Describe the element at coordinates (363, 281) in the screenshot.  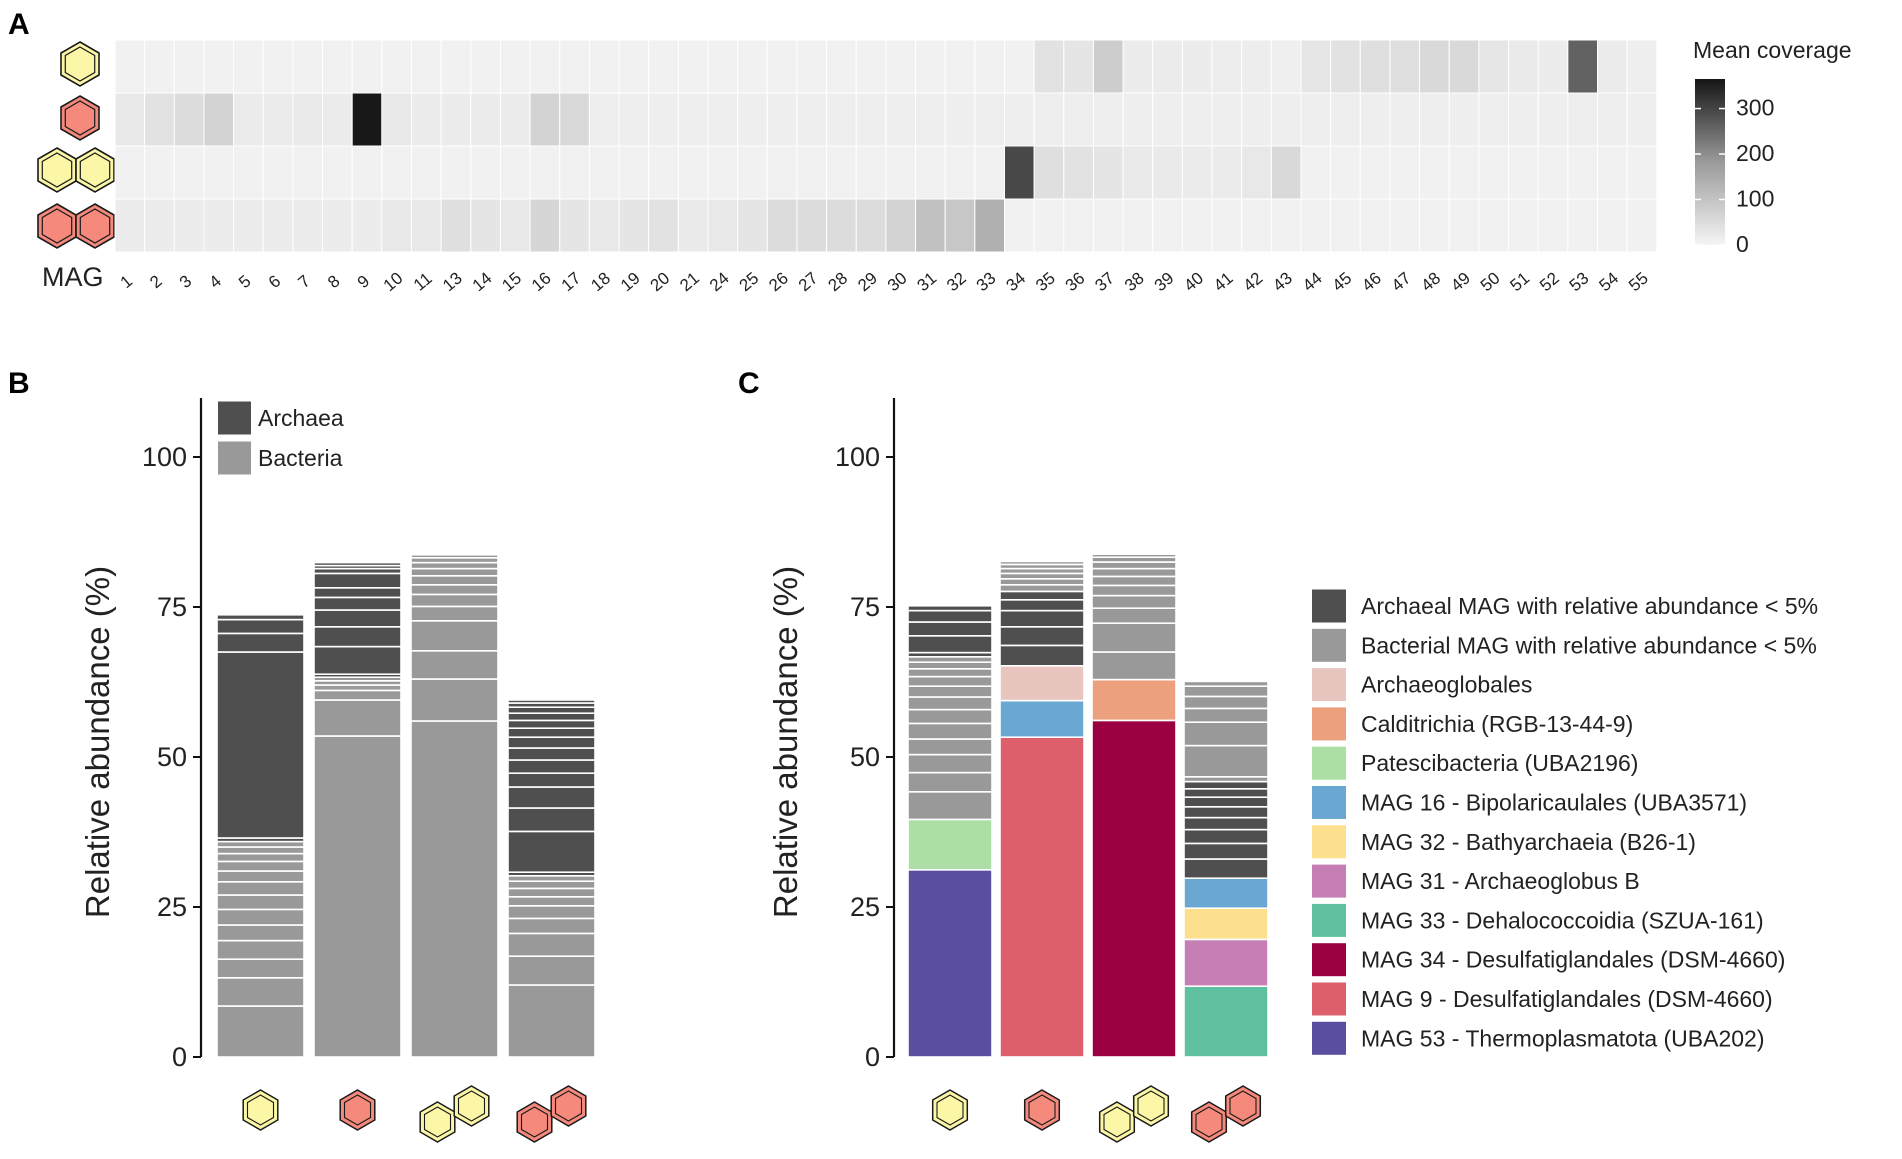
I see `heatmap-x-tick: 9` at that location.